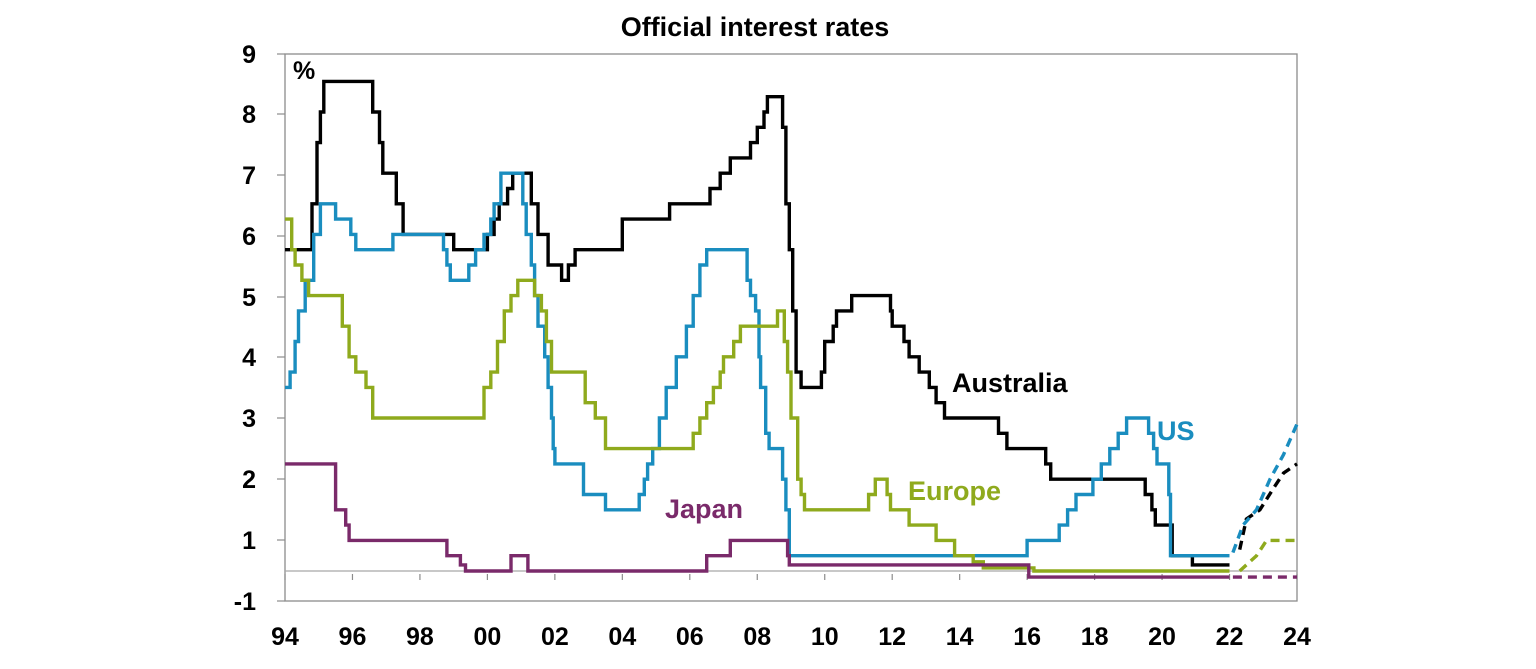 Image resolution: width=1536 pixels, height=669 pixels. Describe the element at coordinates (1162, 637) in the screenshot. I see `x-tick-label: 20` at that location.